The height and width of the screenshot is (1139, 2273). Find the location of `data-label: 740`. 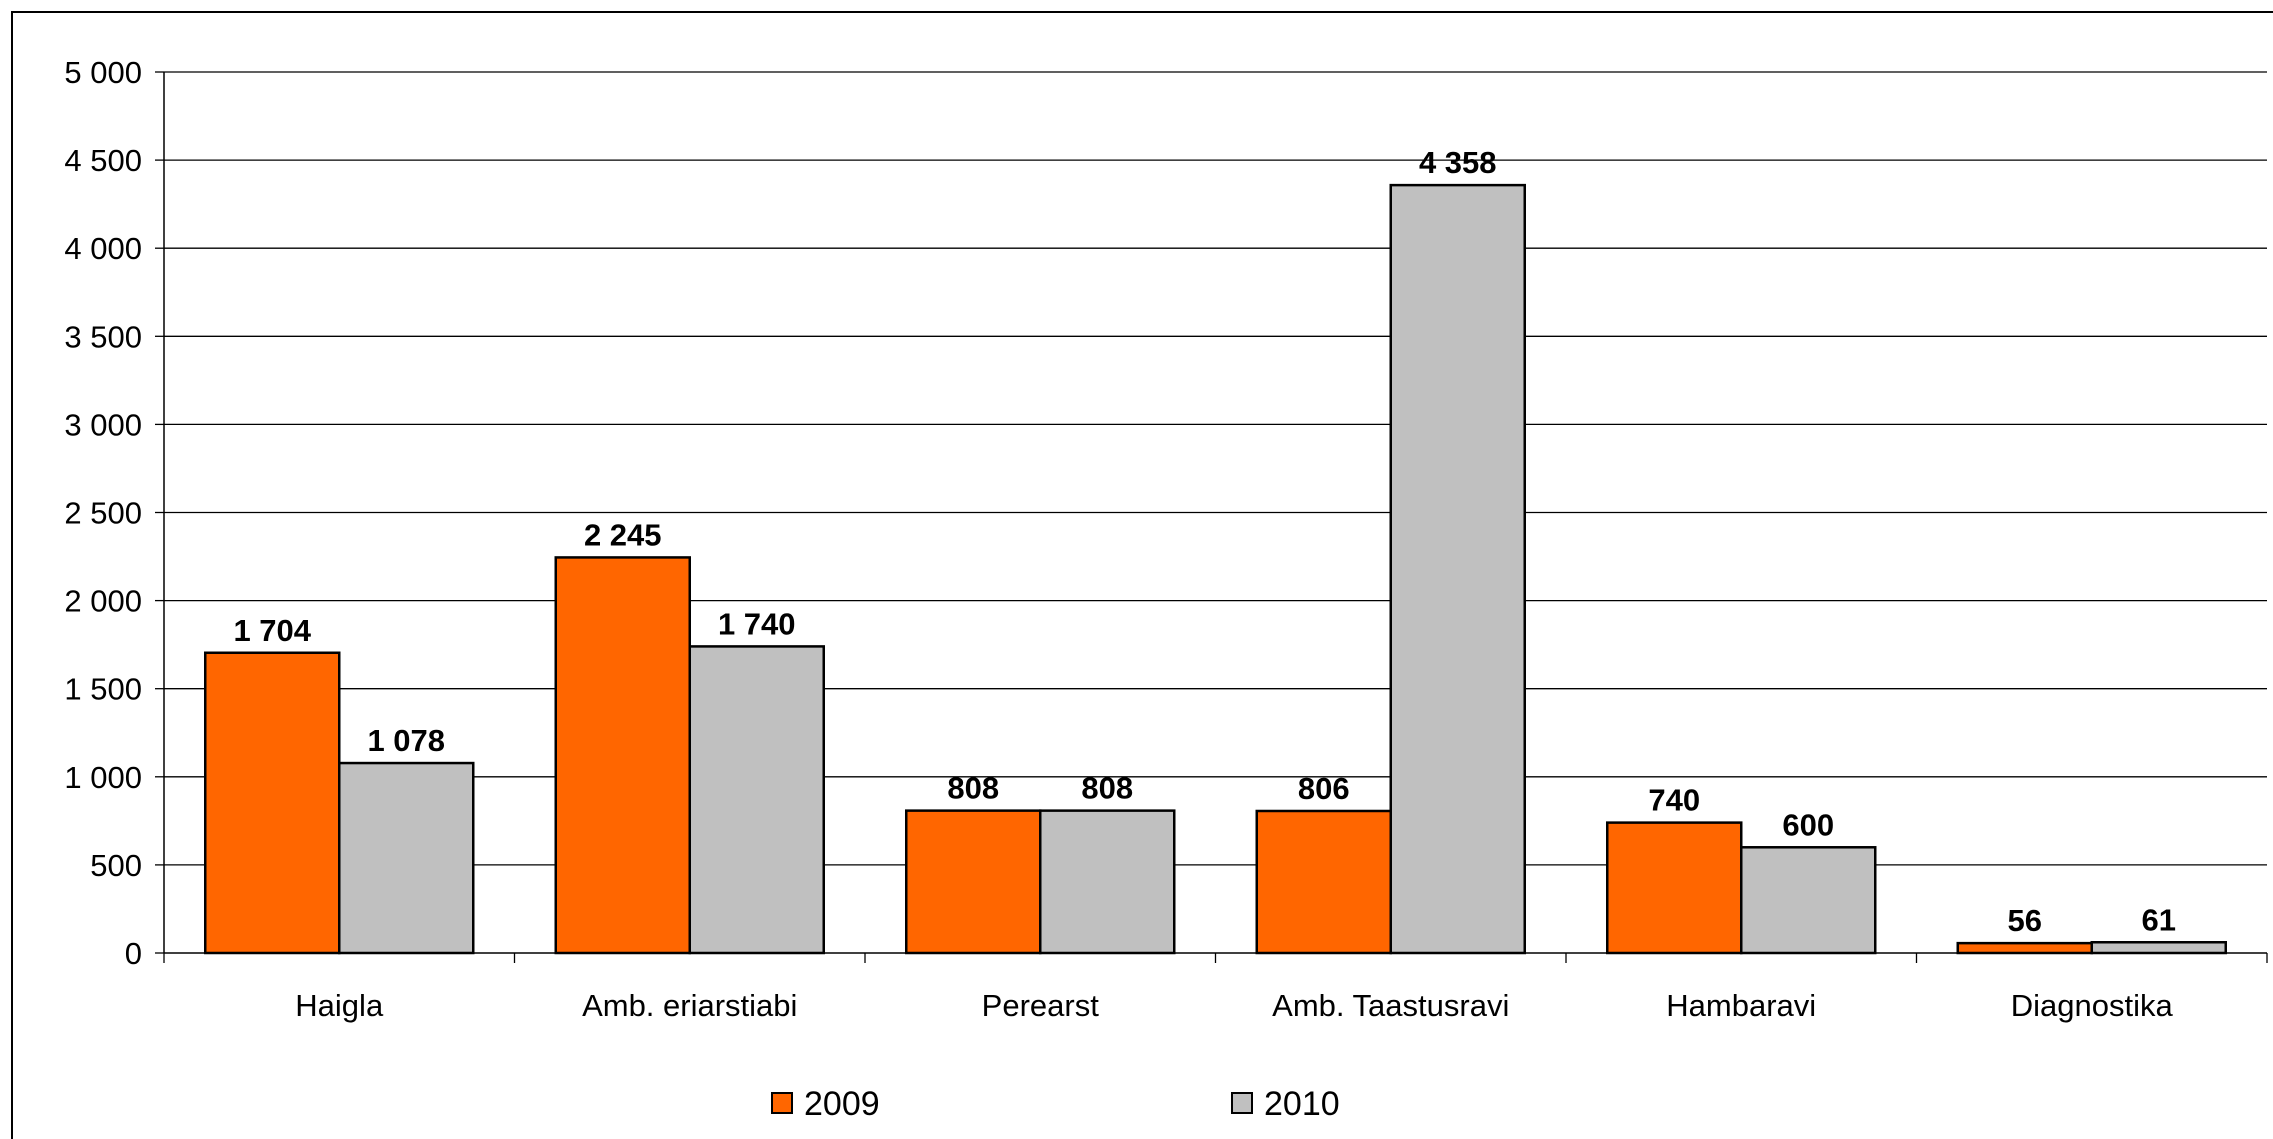

data-label: 740 is located at coordinates (1674, 800).